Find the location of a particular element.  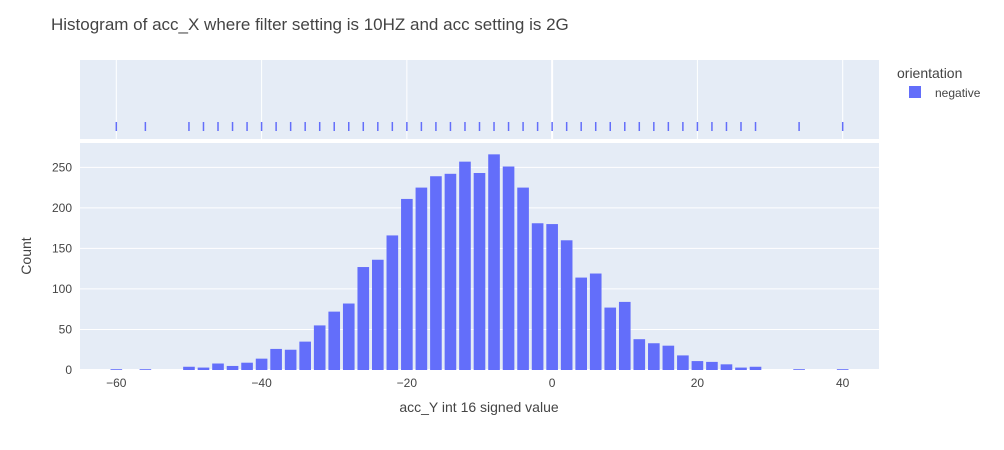

x-axis-ticks: −60 −40 −20 0 20 40 is located at coordinates (478, 383).